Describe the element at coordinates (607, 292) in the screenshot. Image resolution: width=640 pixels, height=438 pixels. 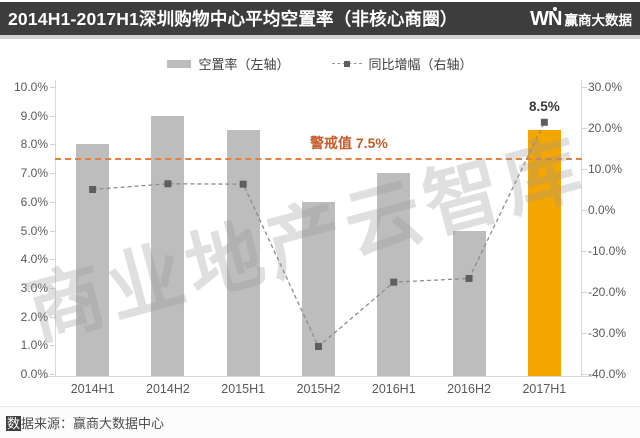
I see `y-axis-right-tick-label: -20.0%` at that location.